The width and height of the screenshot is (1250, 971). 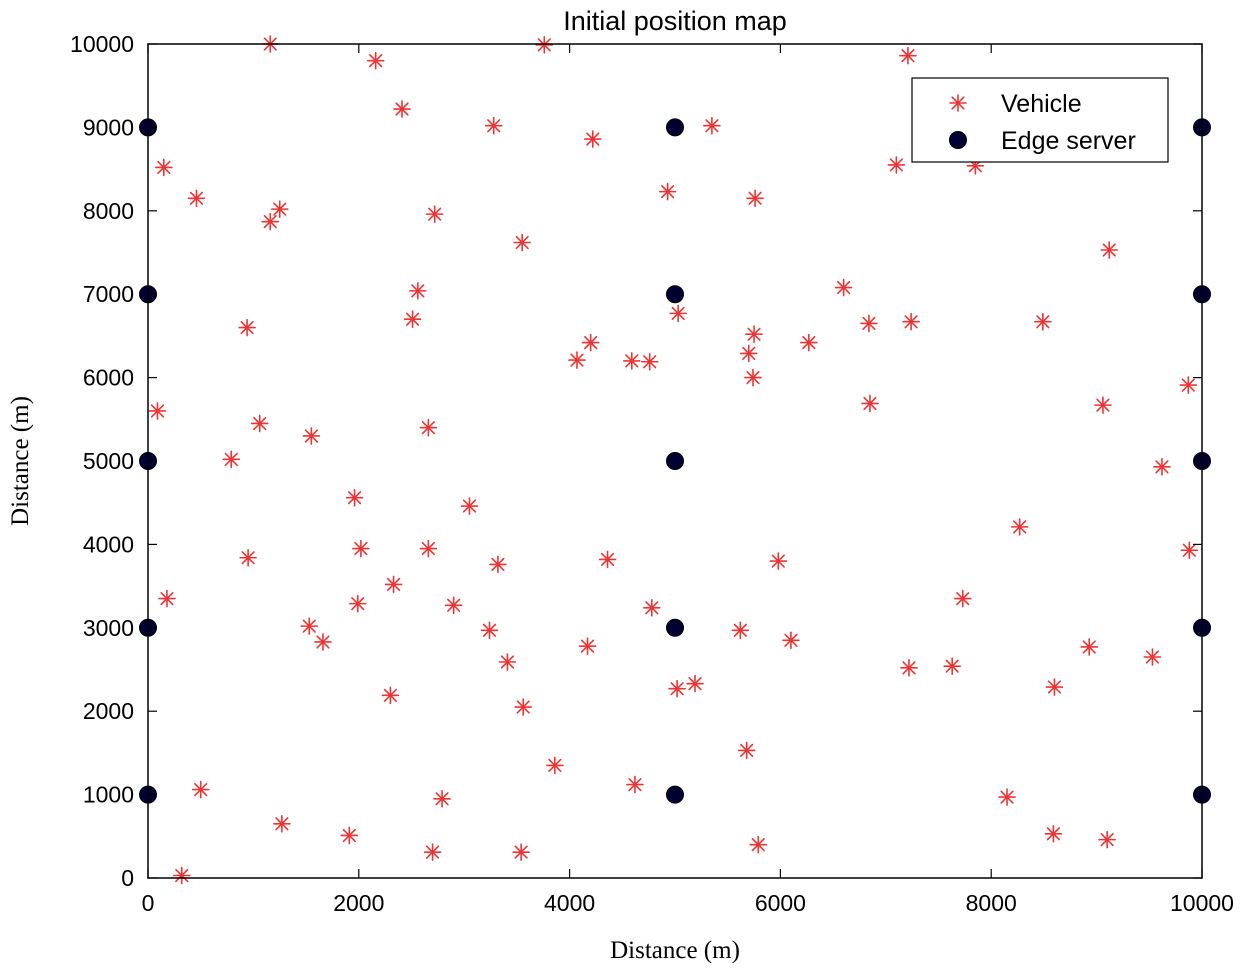 What do you see at coordinates (148, 903) in the screenshot?
I see `x-tick-label: 0` at bounding box center [148, 903].